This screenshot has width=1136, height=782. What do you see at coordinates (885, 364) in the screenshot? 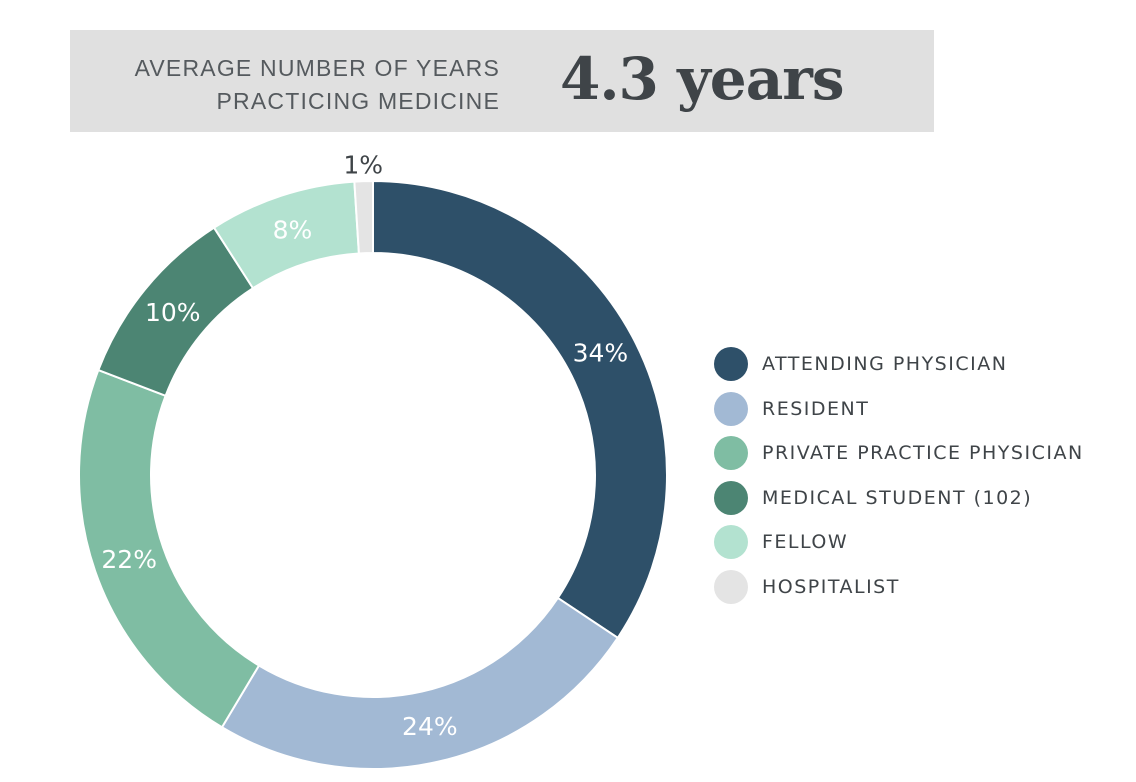
I see `legend-label: ATTENDING PHYSICIAN` at bounding box center [885, 364].